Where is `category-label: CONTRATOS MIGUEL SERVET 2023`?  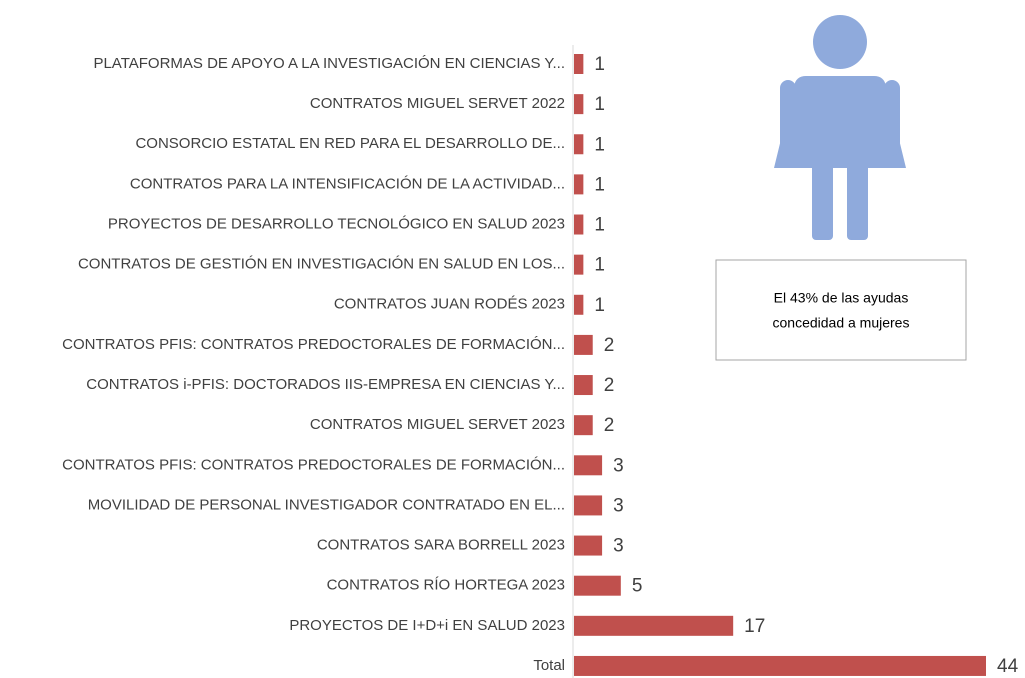
category-label: CONTRATOS MIGUEL SERVET 2023 is located at coordinates (437, 424).